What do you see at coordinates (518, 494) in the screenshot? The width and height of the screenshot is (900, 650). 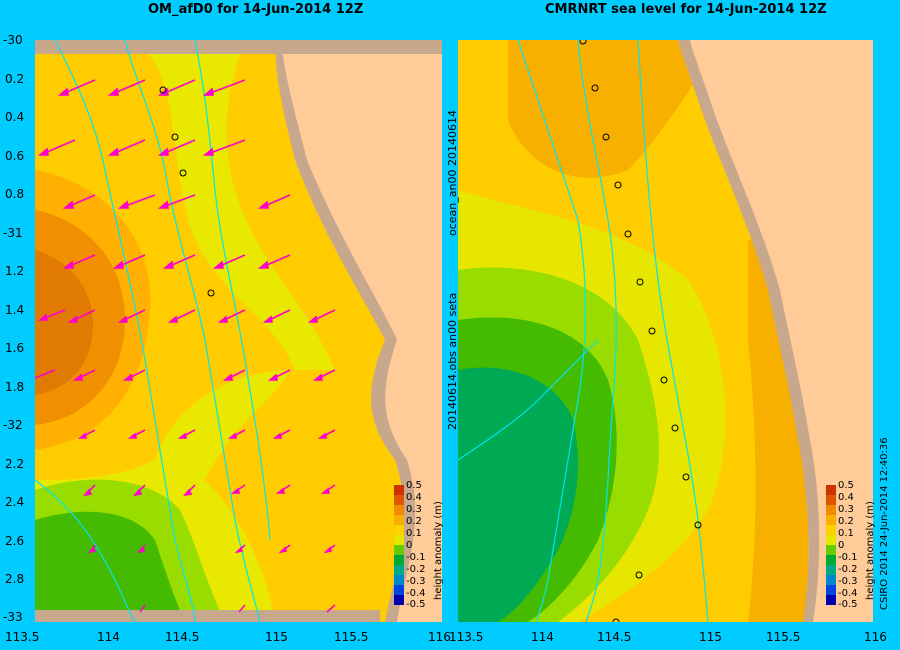 I see `right-teal-core` at bounding box center [518, 494].